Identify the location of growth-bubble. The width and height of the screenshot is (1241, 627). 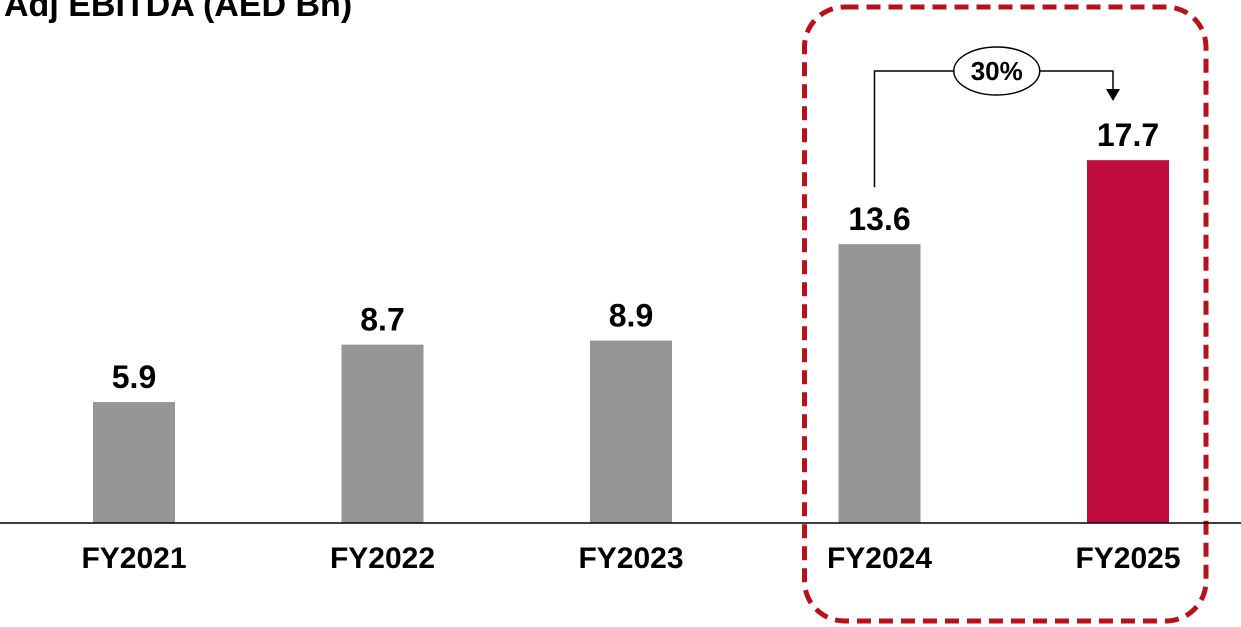
(997, 71).